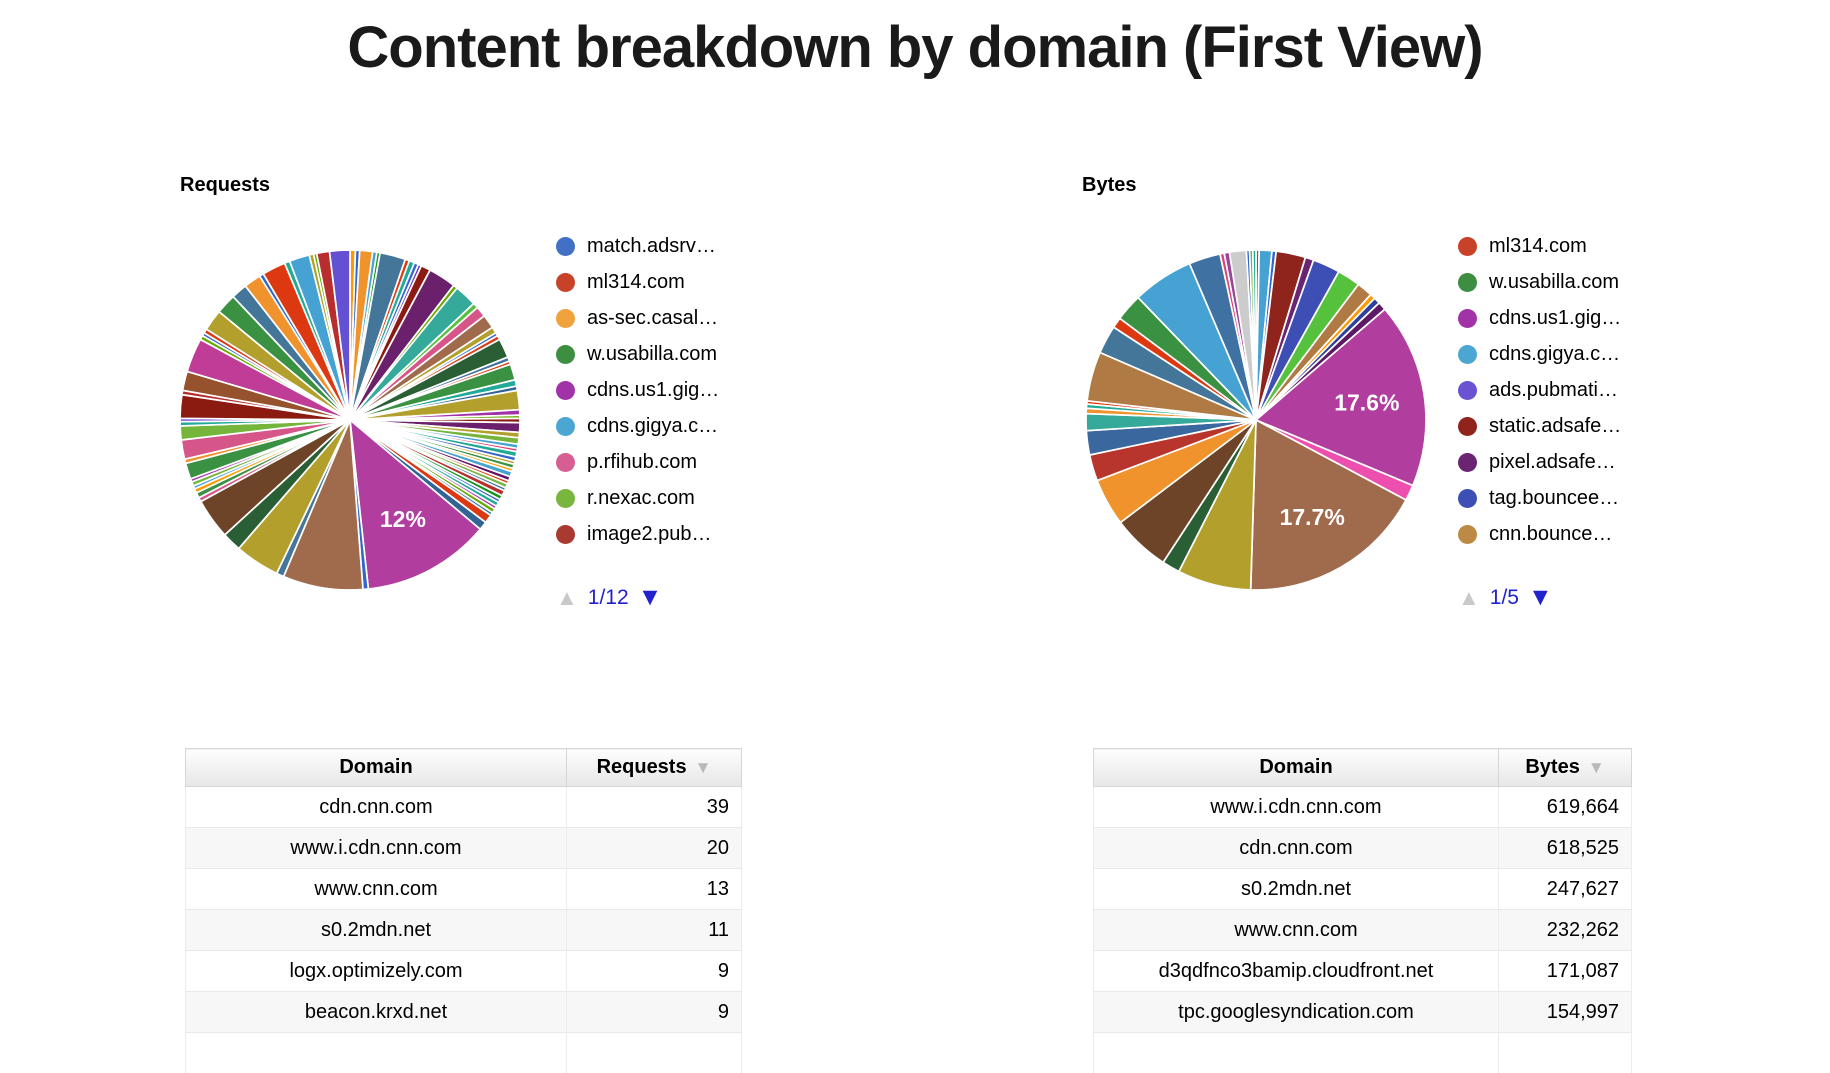 The width and height of the screenshot is (1830, 1073). Describe the element at coordinates (654, 768) in the screenshot. I see `column-header-requests: Requests▼` at that location.